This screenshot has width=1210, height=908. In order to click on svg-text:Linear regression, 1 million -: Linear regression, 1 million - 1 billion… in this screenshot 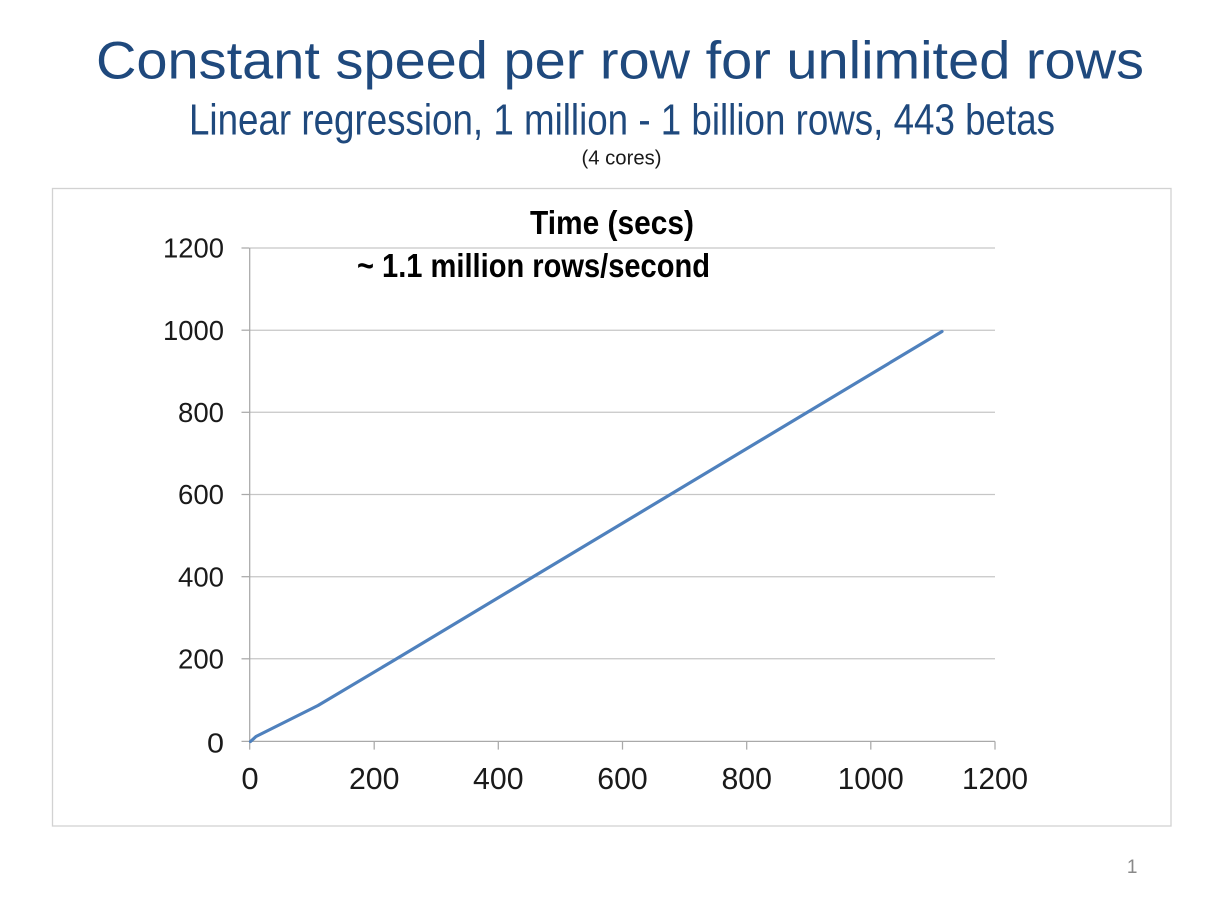, I will do `click(622, 119)`.